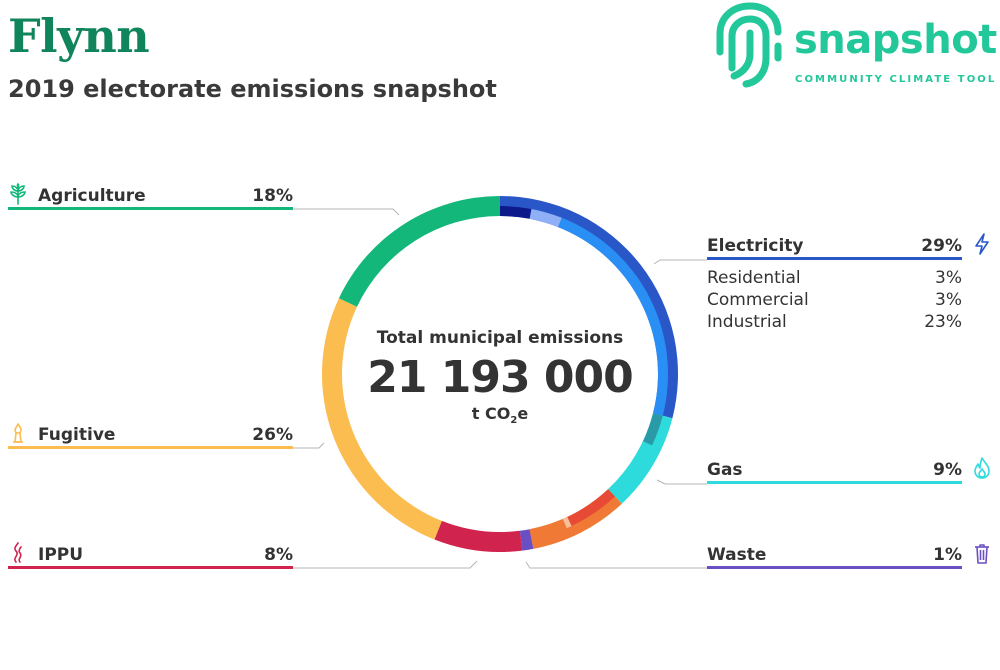 Image resolution: width=1000 pixels, height=670 pixels. Describe the element at coordinates (725, 470) in the screenshot. I see `category-label: Gas` at that location.